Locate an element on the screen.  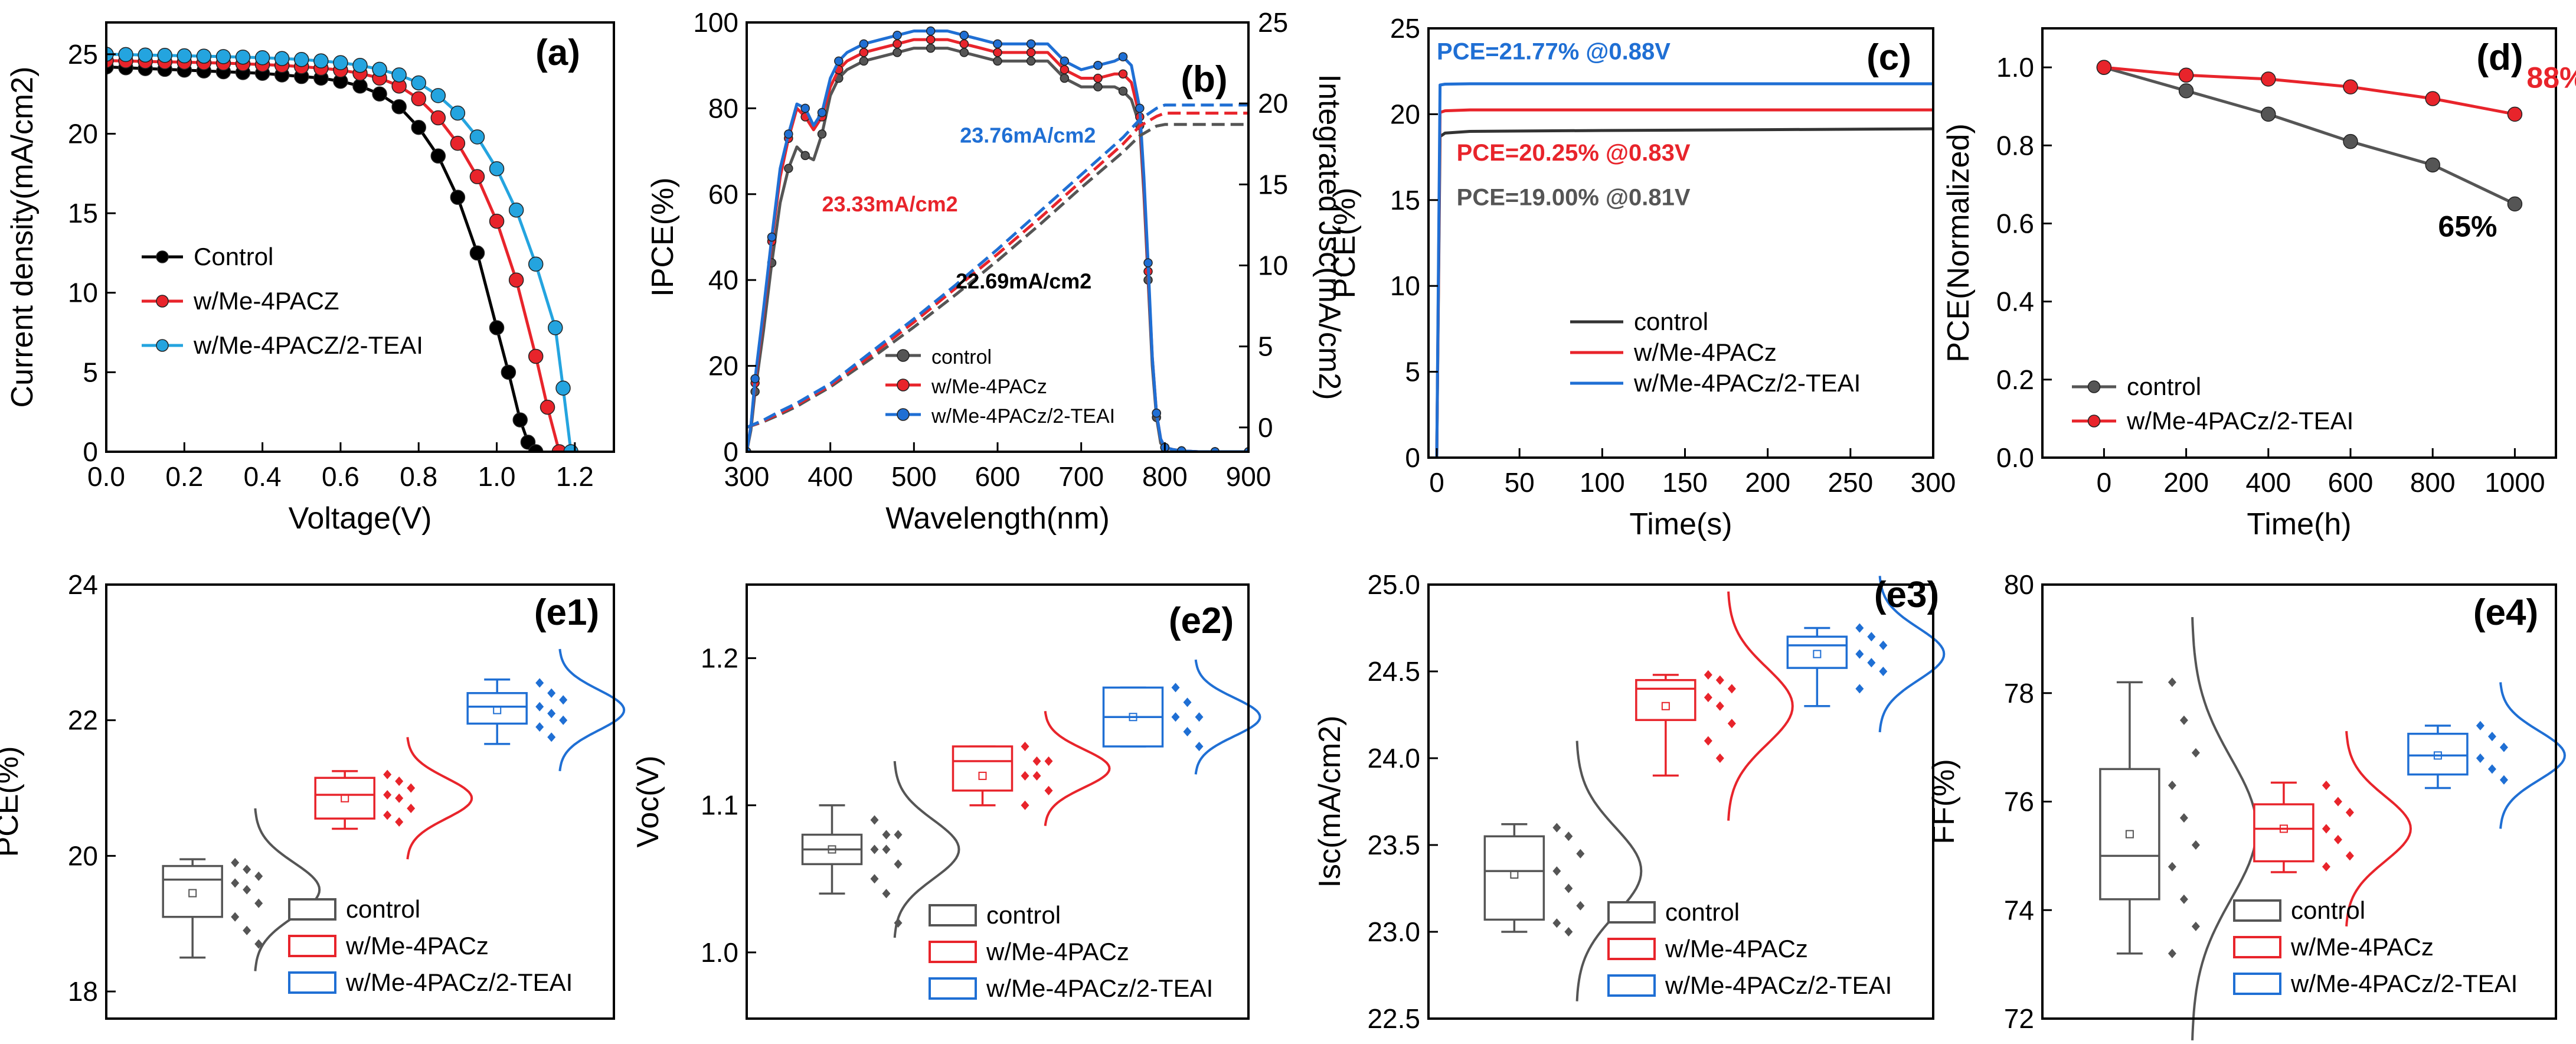
y2-tick-label: 25 is located at coordinates (1273, 22).